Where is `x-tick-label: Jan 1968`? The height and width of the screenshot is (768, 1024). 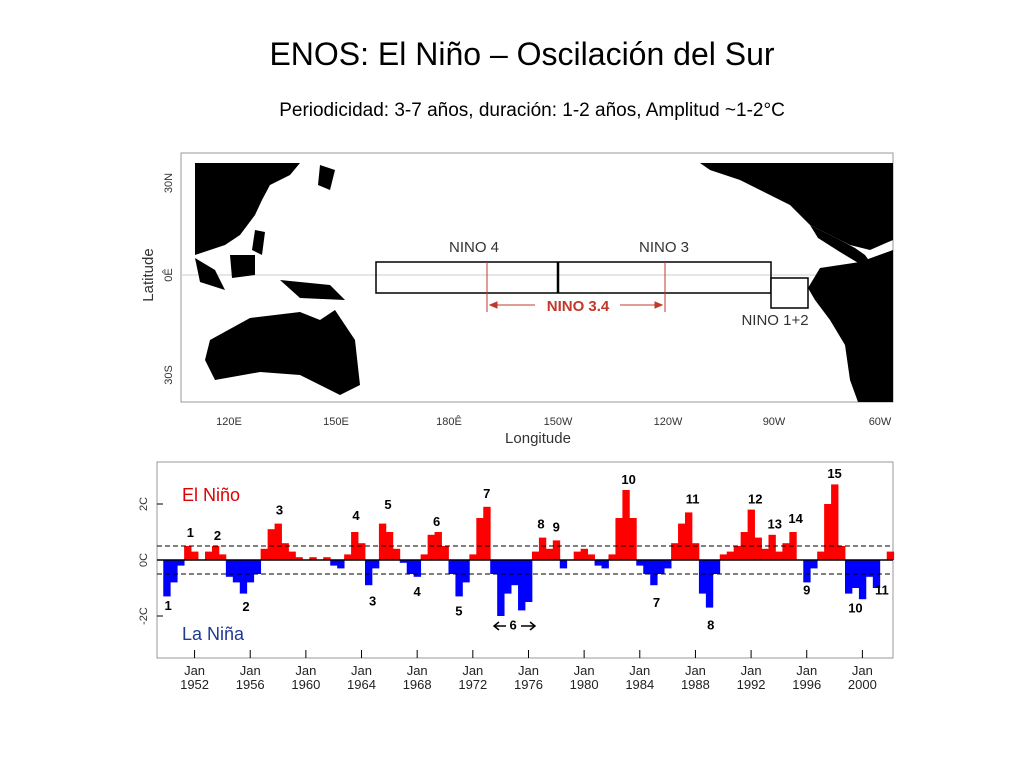 x-tick-label: Jan 1968 is located at coordinates (417, 677).